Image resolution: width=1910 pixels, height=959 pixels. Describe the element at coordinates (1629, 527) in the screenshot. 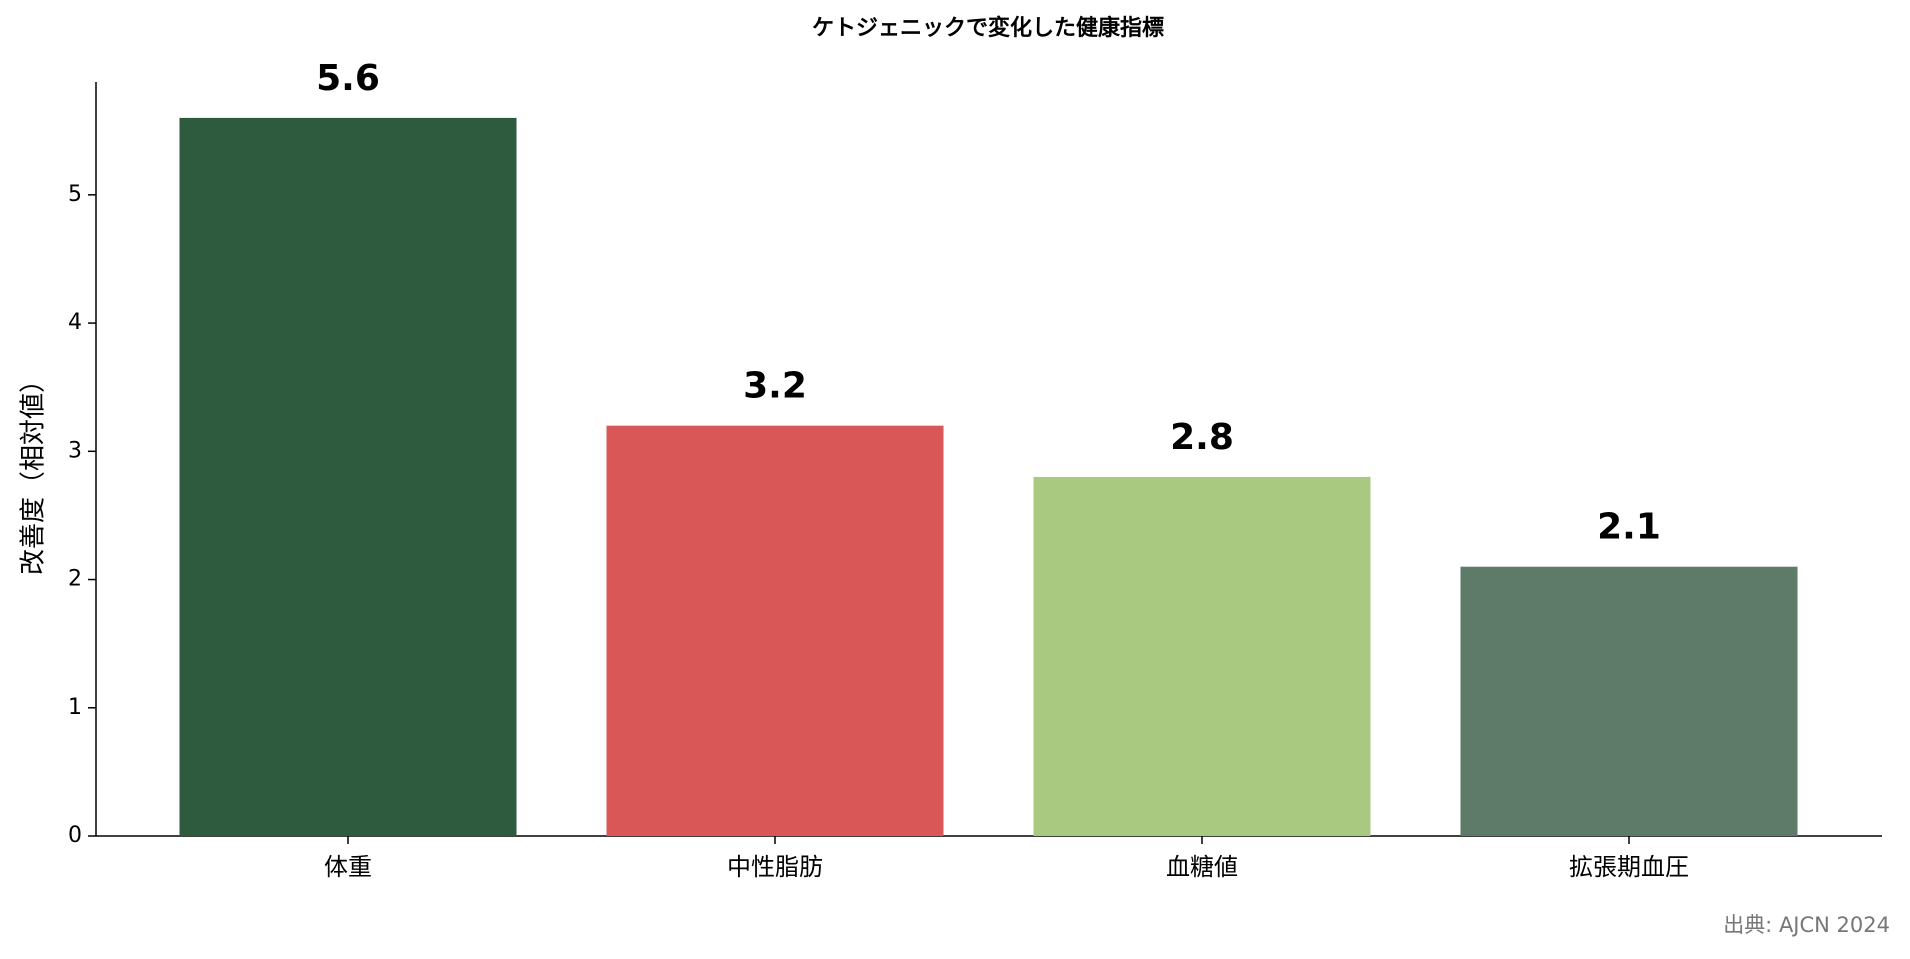

I see `value-label: 2.1` at that location.